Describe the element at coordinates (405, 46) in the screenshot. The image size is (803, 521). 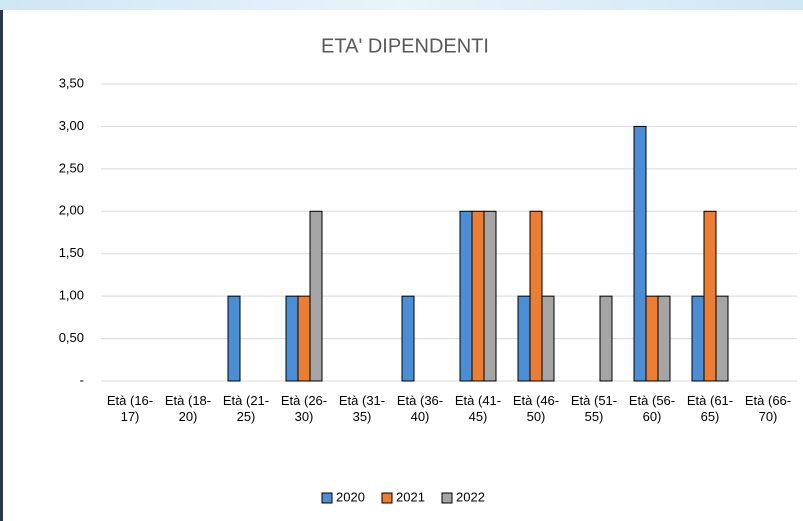
I see `chart-title: ETA' DIPENDENTI` at that location.